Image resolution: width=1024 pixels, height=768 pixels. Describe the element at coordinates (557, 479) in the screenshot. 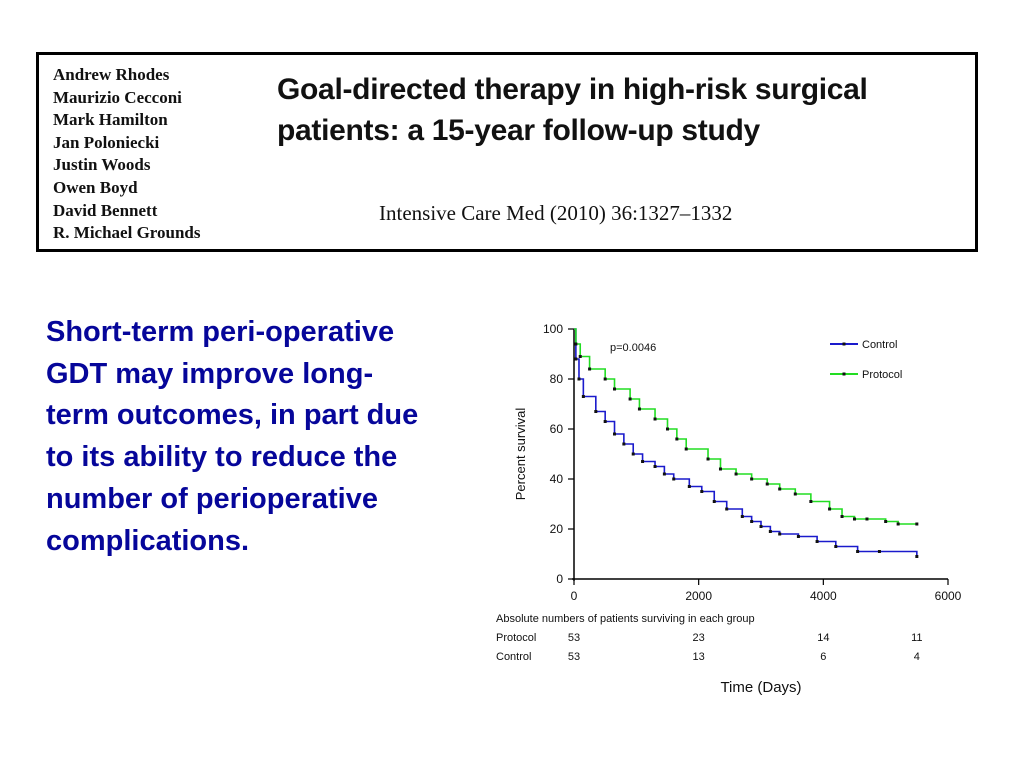

I see `y-tick-label: 40` at that location.